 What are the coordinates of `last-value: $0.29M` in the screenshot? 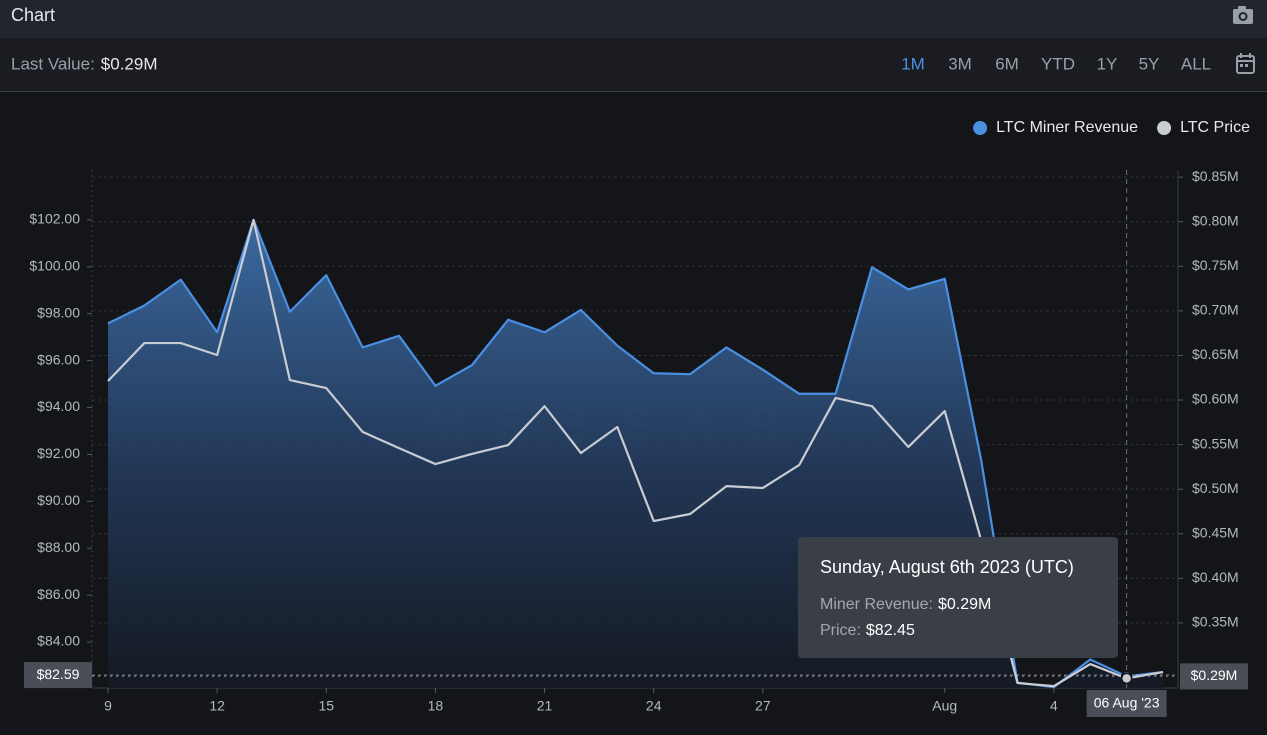 It's located at (129, 63).